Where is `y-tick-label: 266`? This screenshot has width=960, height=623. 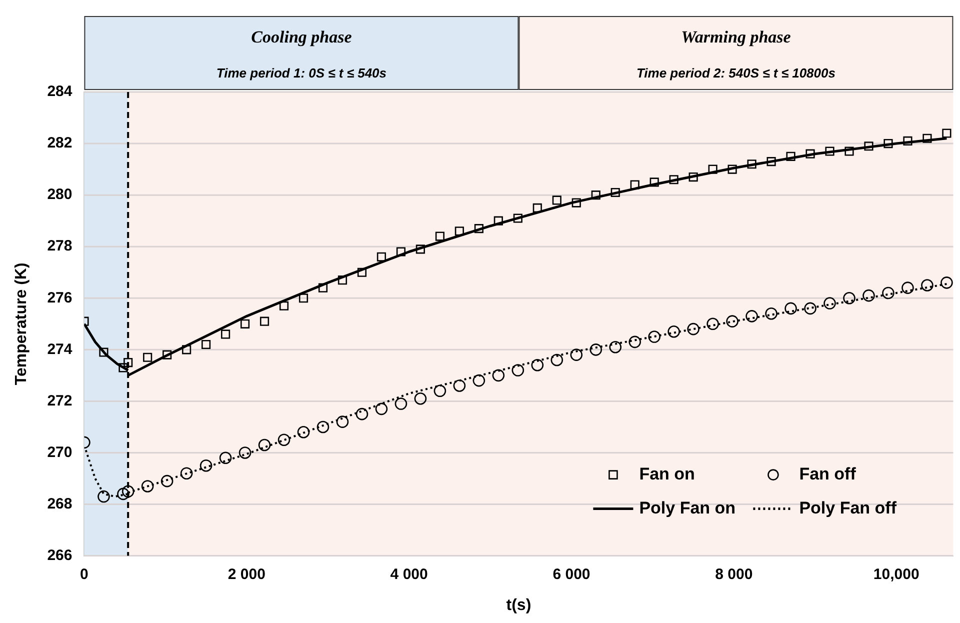
y-tick-label: 266 is located at coordinates (59, 555).